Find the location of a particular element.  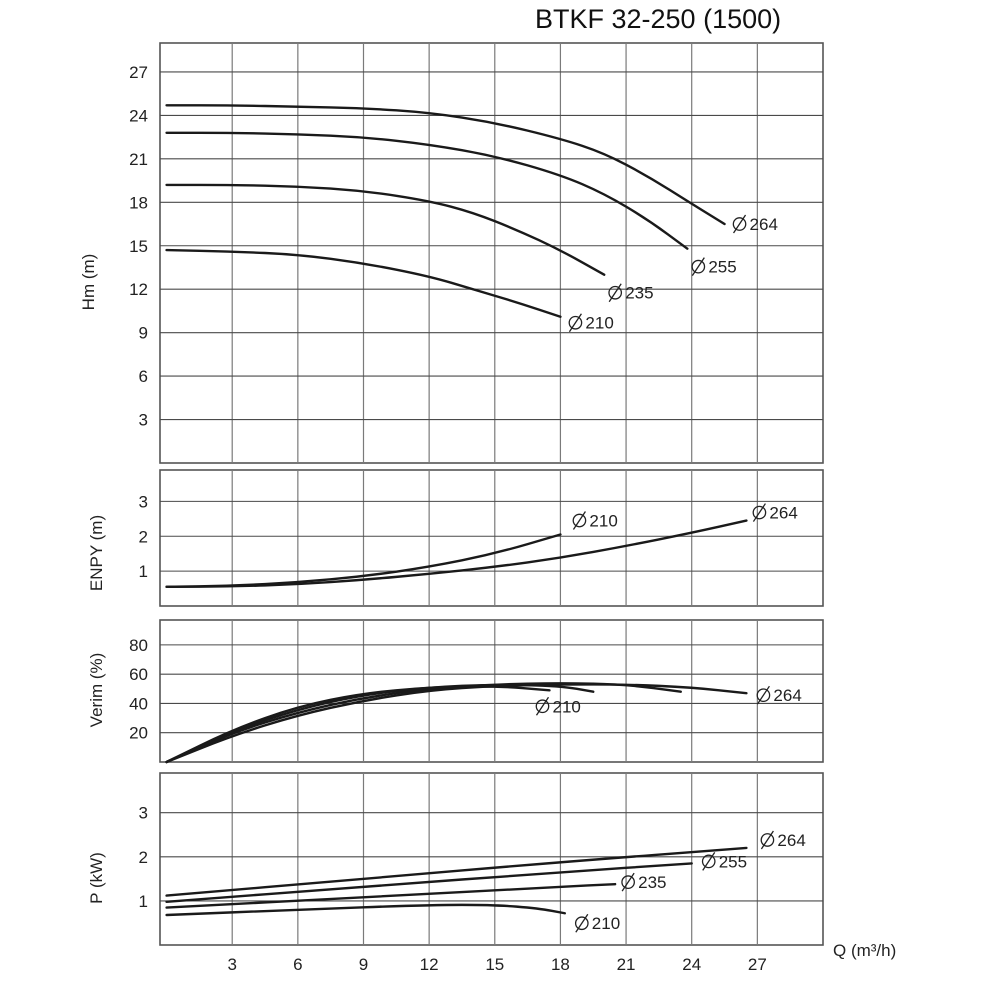

panel-npsh: 210 264 1 2 3 ENPY (m) is located at coordinates (455, 538).